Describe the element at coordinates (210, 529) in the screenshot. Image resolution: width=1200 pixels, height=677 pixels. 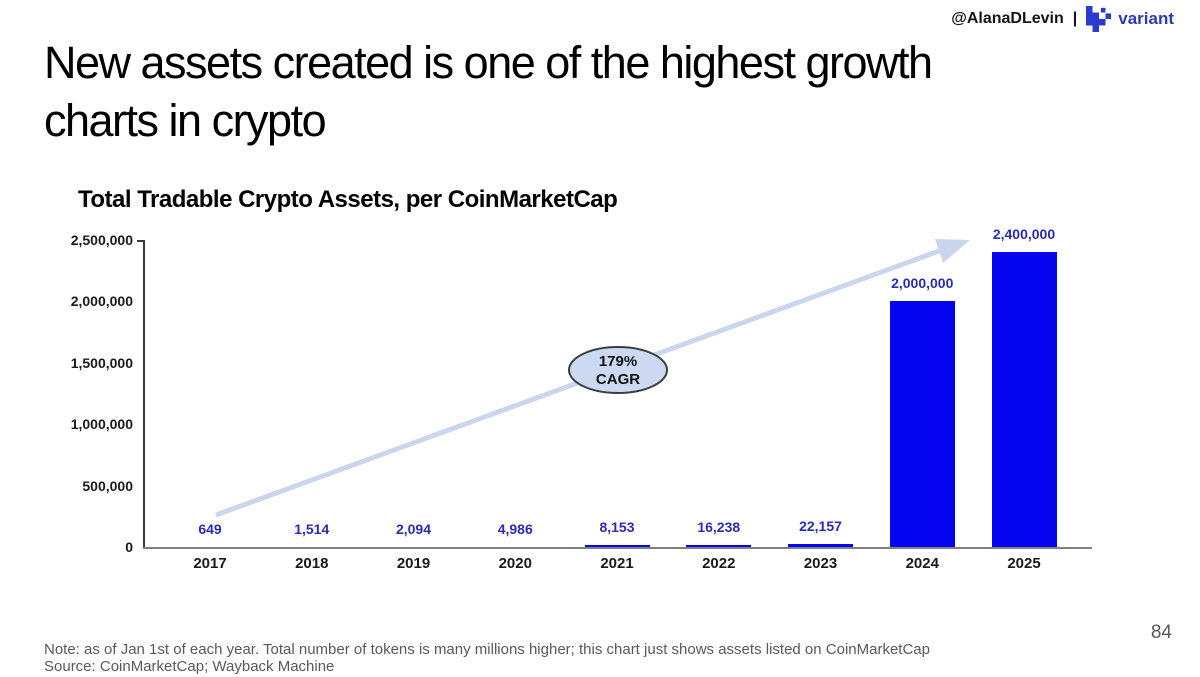
I see `bar-value-label-2017: 649` at that location.